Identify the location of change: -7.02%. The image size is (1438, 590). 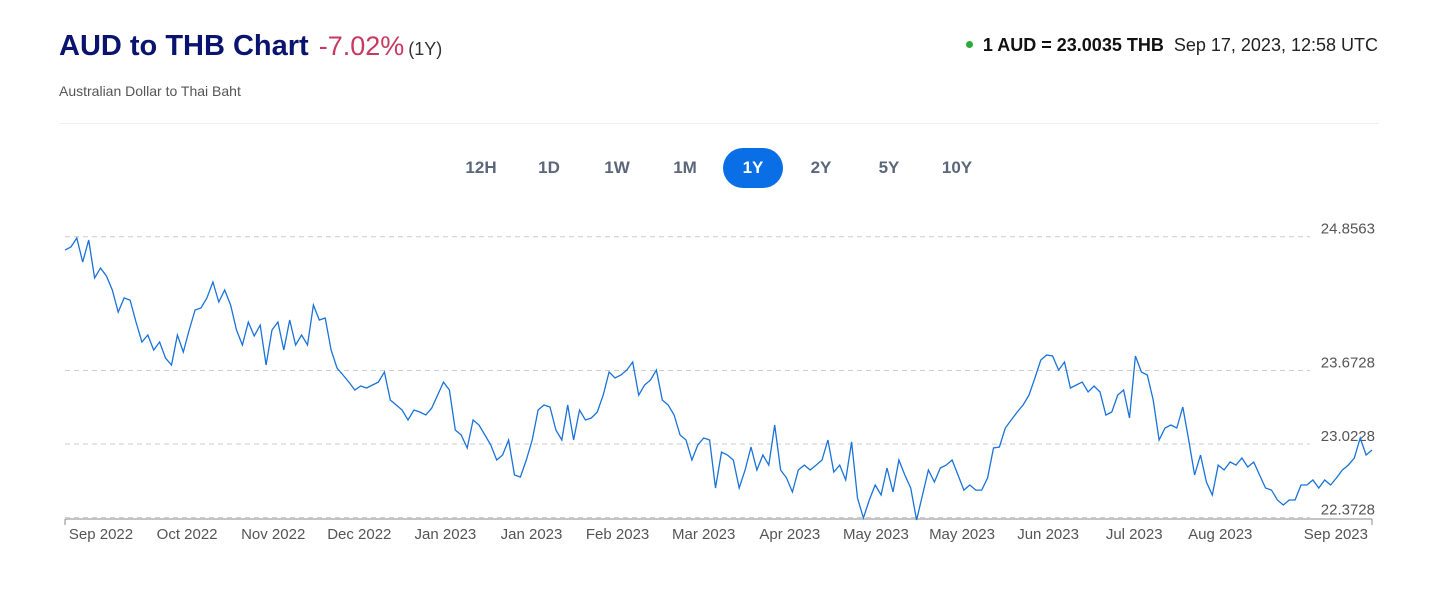
(361, 46).